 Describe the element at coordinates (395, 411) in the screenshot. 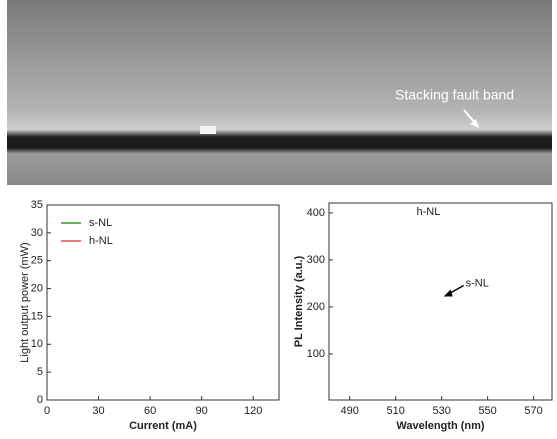

I see `x-tick-label: 510` at that location.